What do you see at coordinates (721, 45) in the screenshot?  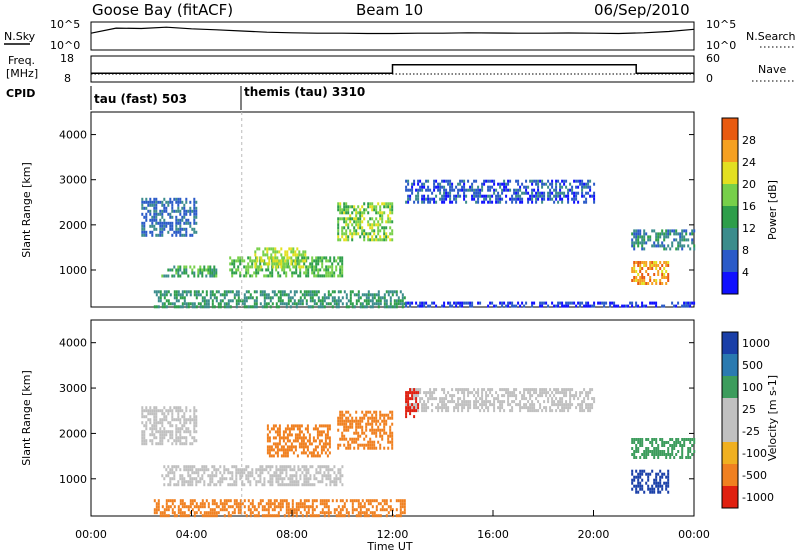 I see `noise-right-tick-bottom: 10^0` at bounding box center [721, 45].